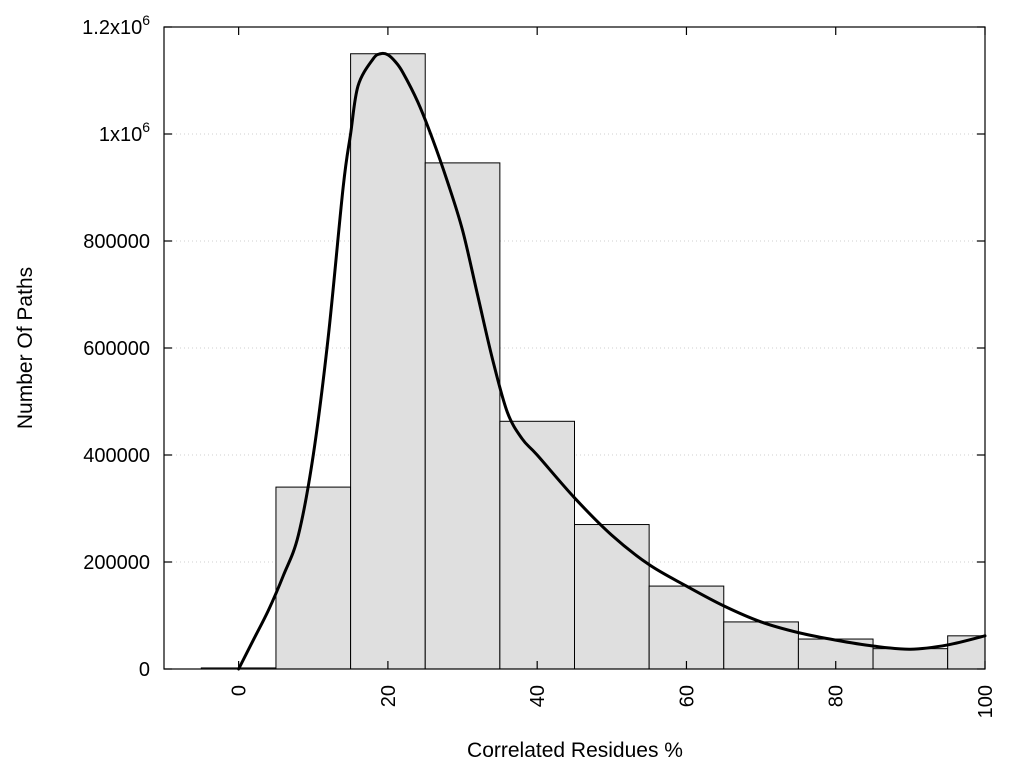 Image resolution: width=1024 pixels, height=768 pixels. I want to click on y-tick-label-base: 600000, so click(116, 349).